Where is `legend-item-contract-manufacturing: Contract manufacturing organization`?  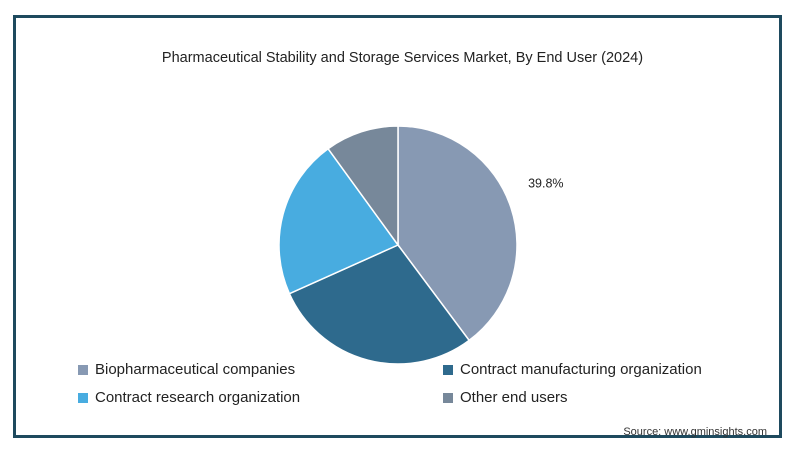 legend-item-contract-manufacturing: Contract manufacturing organization is located at coordinates (572, 369).